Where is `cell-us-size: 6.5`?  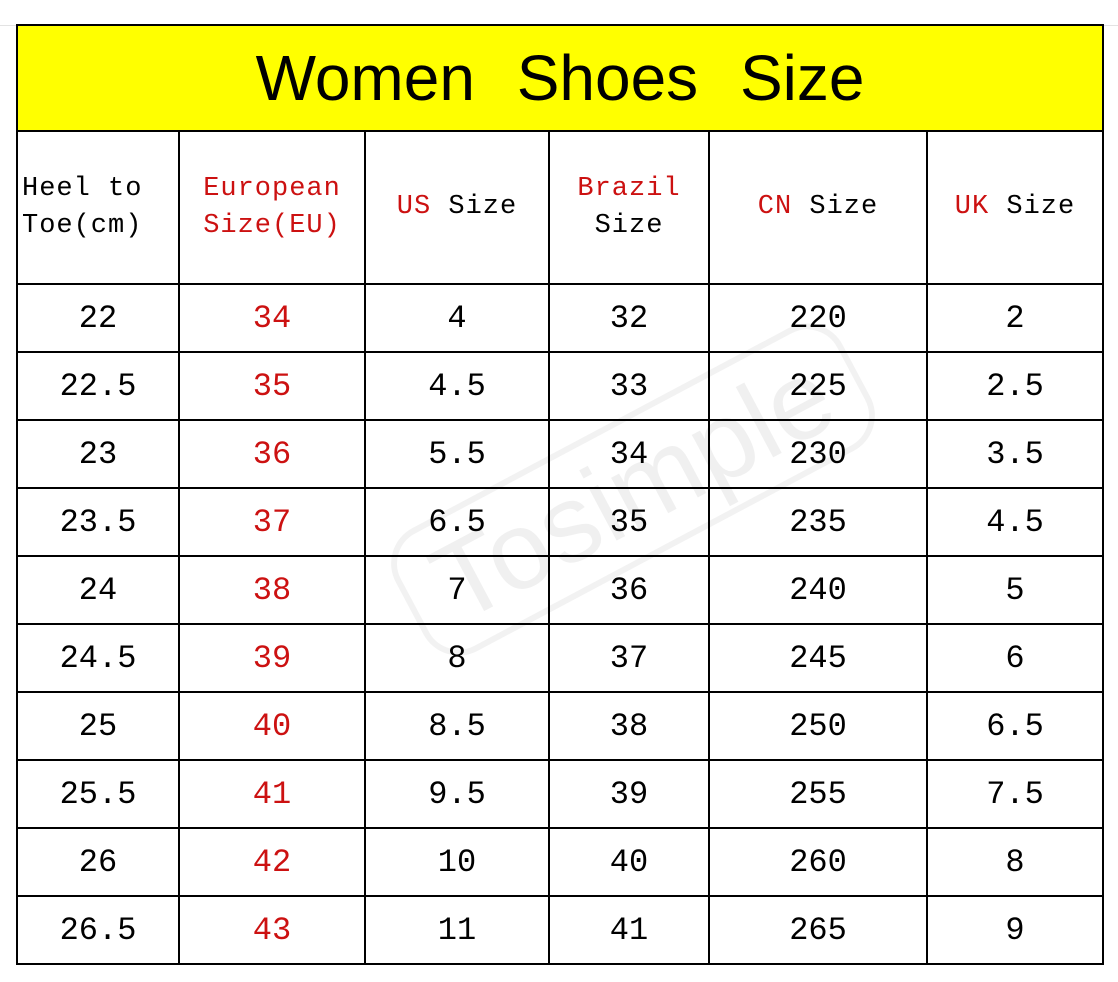 cell-us-size: 6.5 is located at coordinates (457, 522).